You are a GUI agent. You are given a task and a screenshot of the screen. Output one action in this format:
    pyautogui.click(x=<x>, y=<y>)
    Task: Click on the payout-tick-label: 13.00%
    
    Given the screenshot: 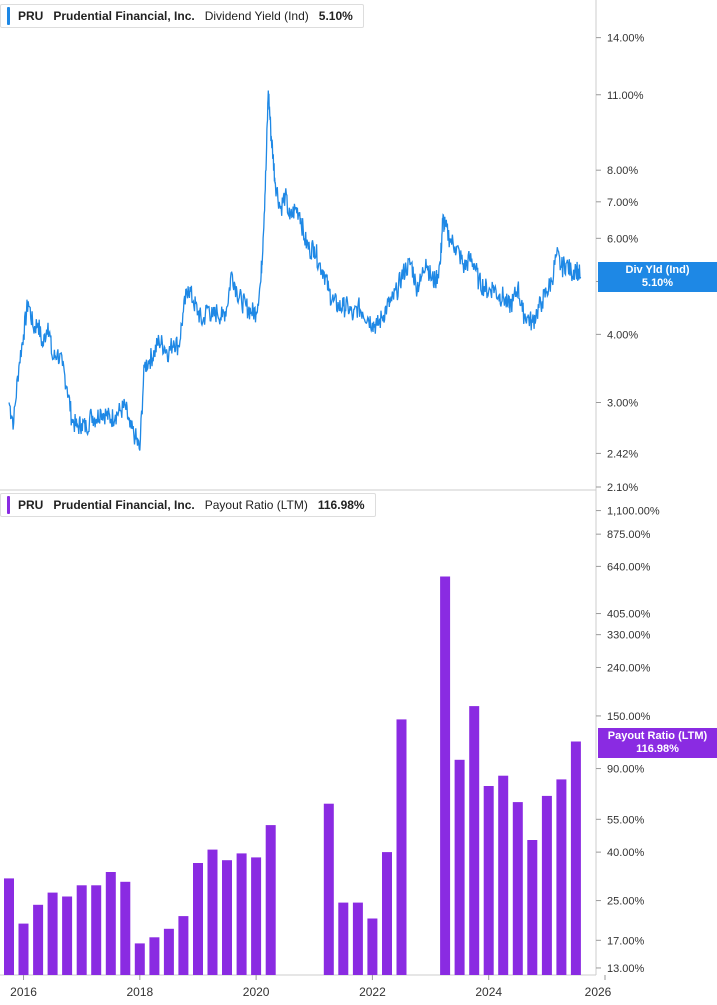 What is the action you would take?
    pyautogui.click(x=626, y=969)
    